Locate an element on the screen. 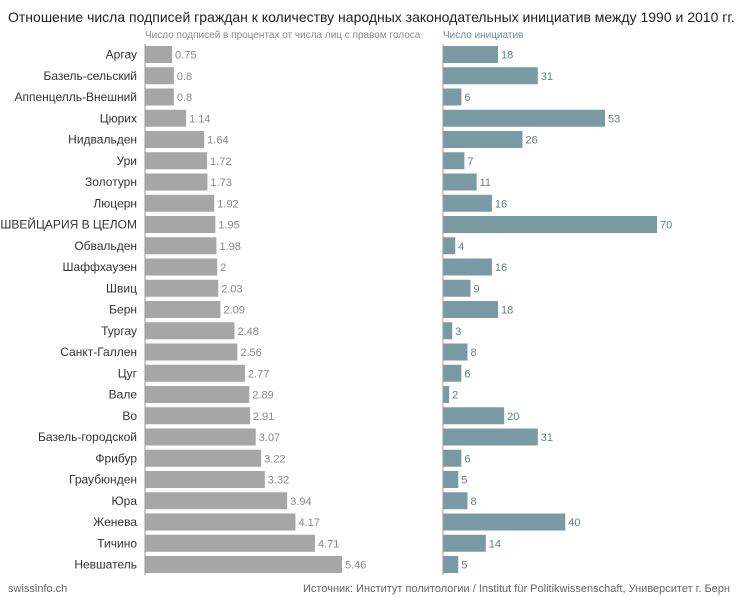  signature-value-label: 2.77 is located at coordinates (258, 374).